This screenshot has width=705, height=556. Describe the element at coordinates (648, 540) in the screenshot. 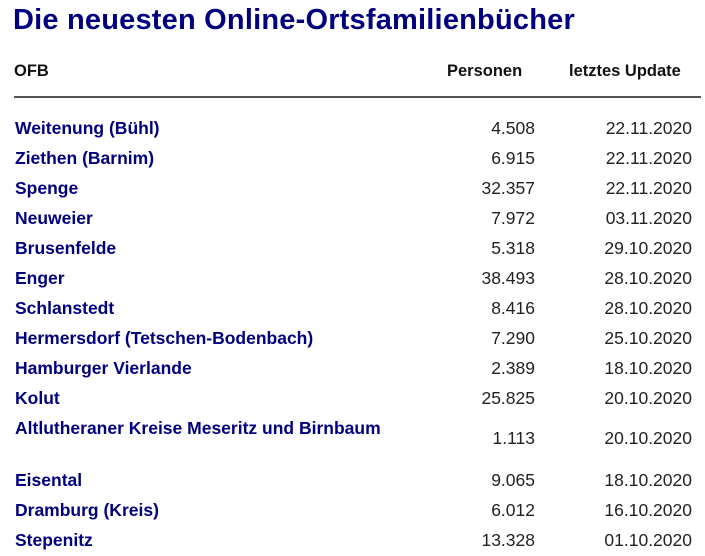

I see `update-date: 01.10.2020` at that location.